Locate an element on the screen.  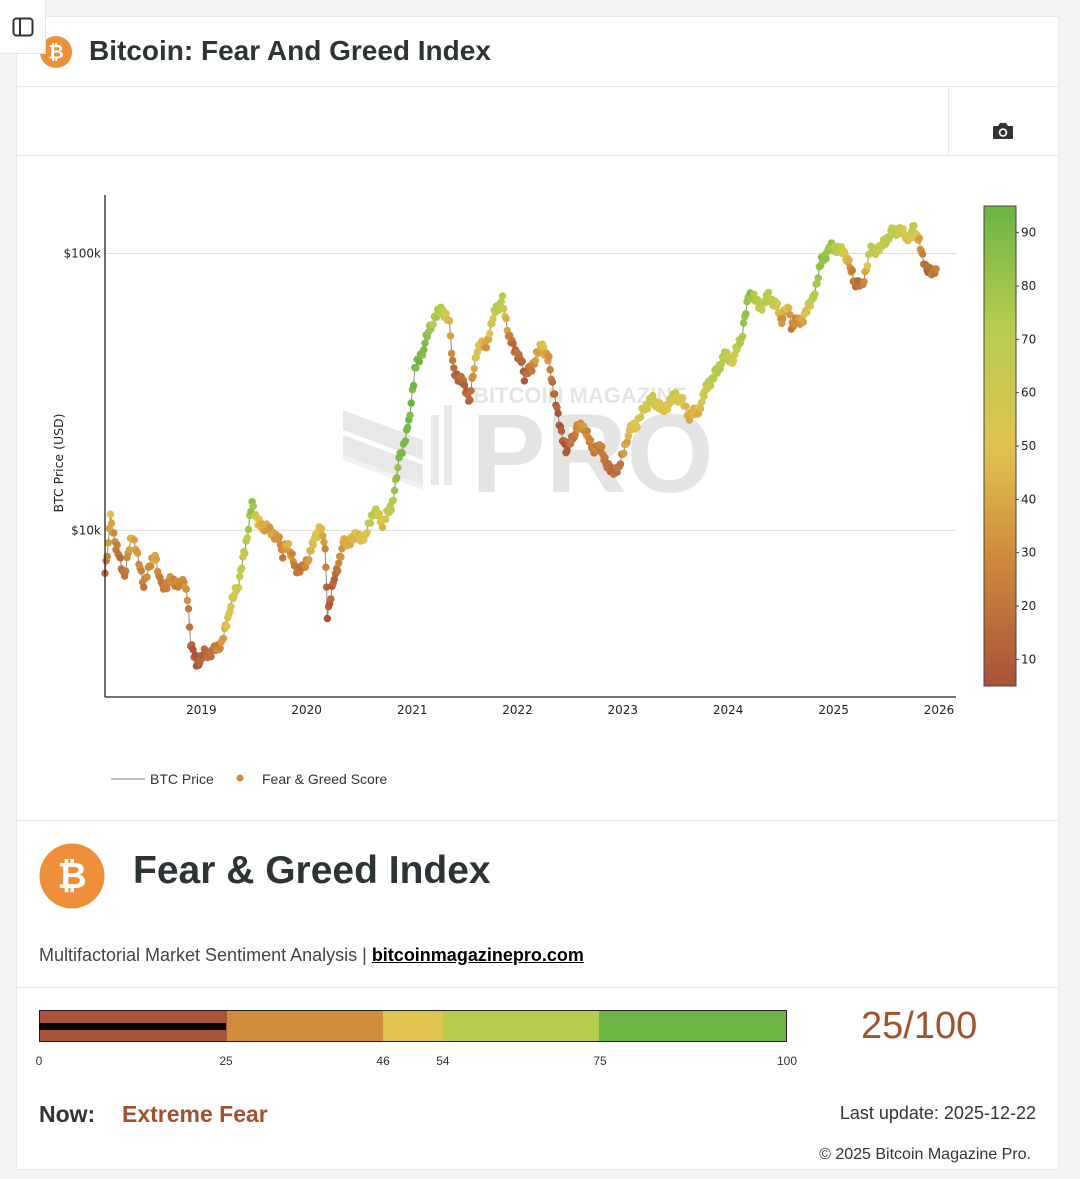
sidebar-toggle-button is located at coordinates (23, 27).